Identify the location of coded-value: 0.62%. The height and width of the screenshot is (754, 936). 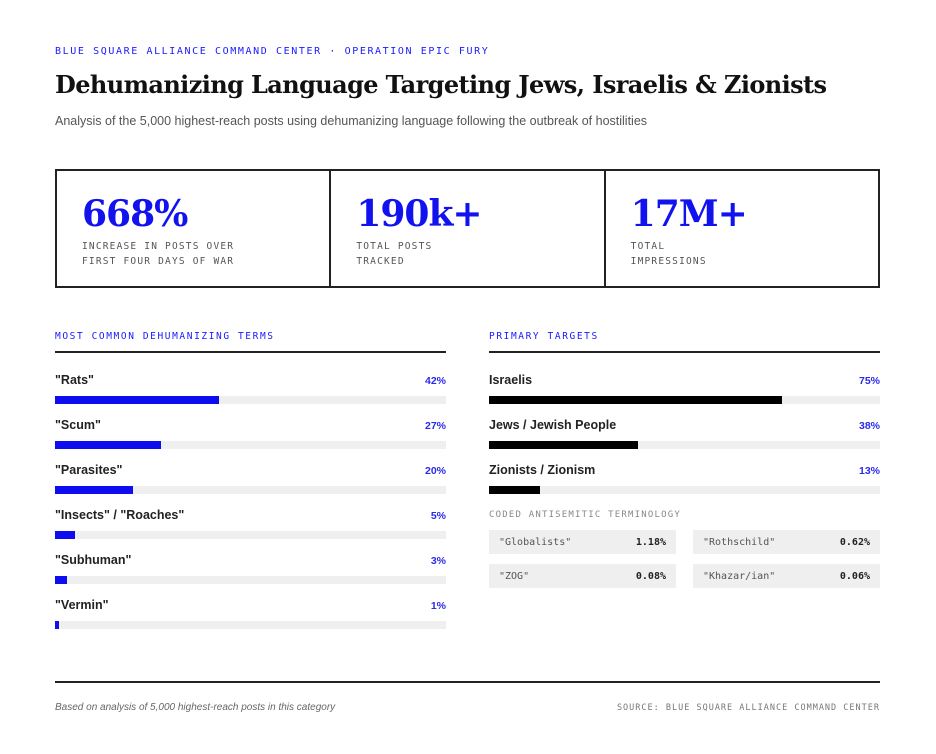
(854, 542).